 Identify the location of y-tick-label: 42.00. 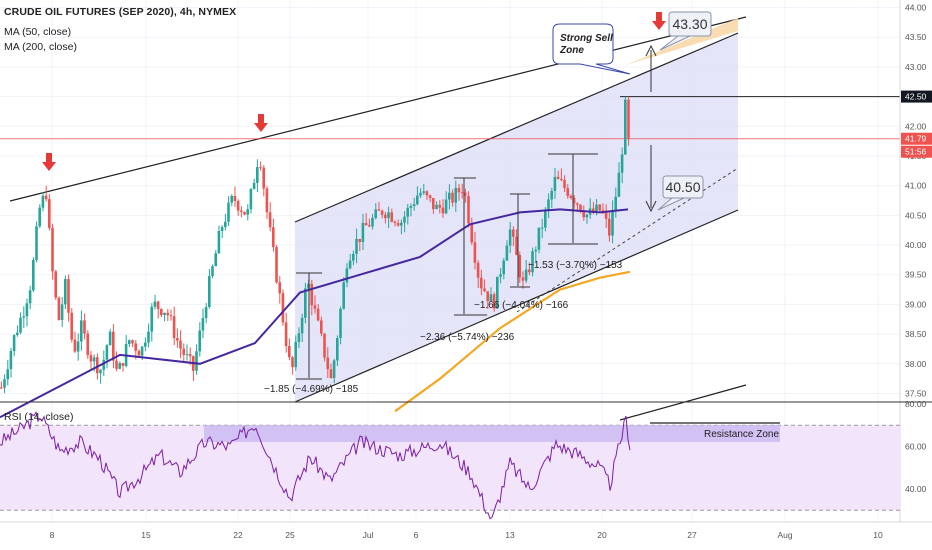
(916, 126).